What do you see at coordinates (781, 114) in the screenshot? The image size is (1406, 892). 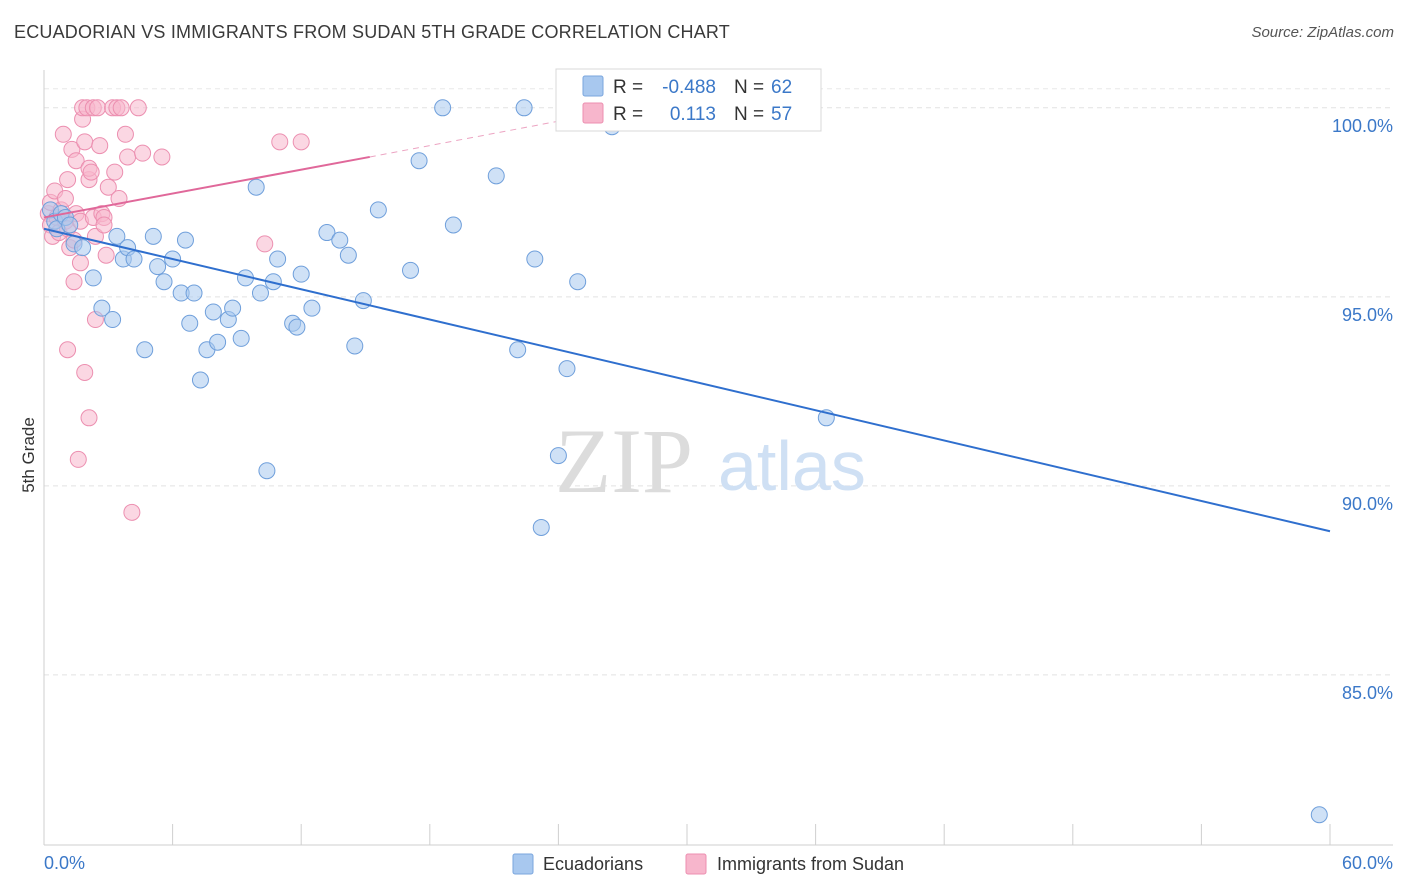 I see `legend-n-value-sudan: 57` at bounding box center [781, 114].